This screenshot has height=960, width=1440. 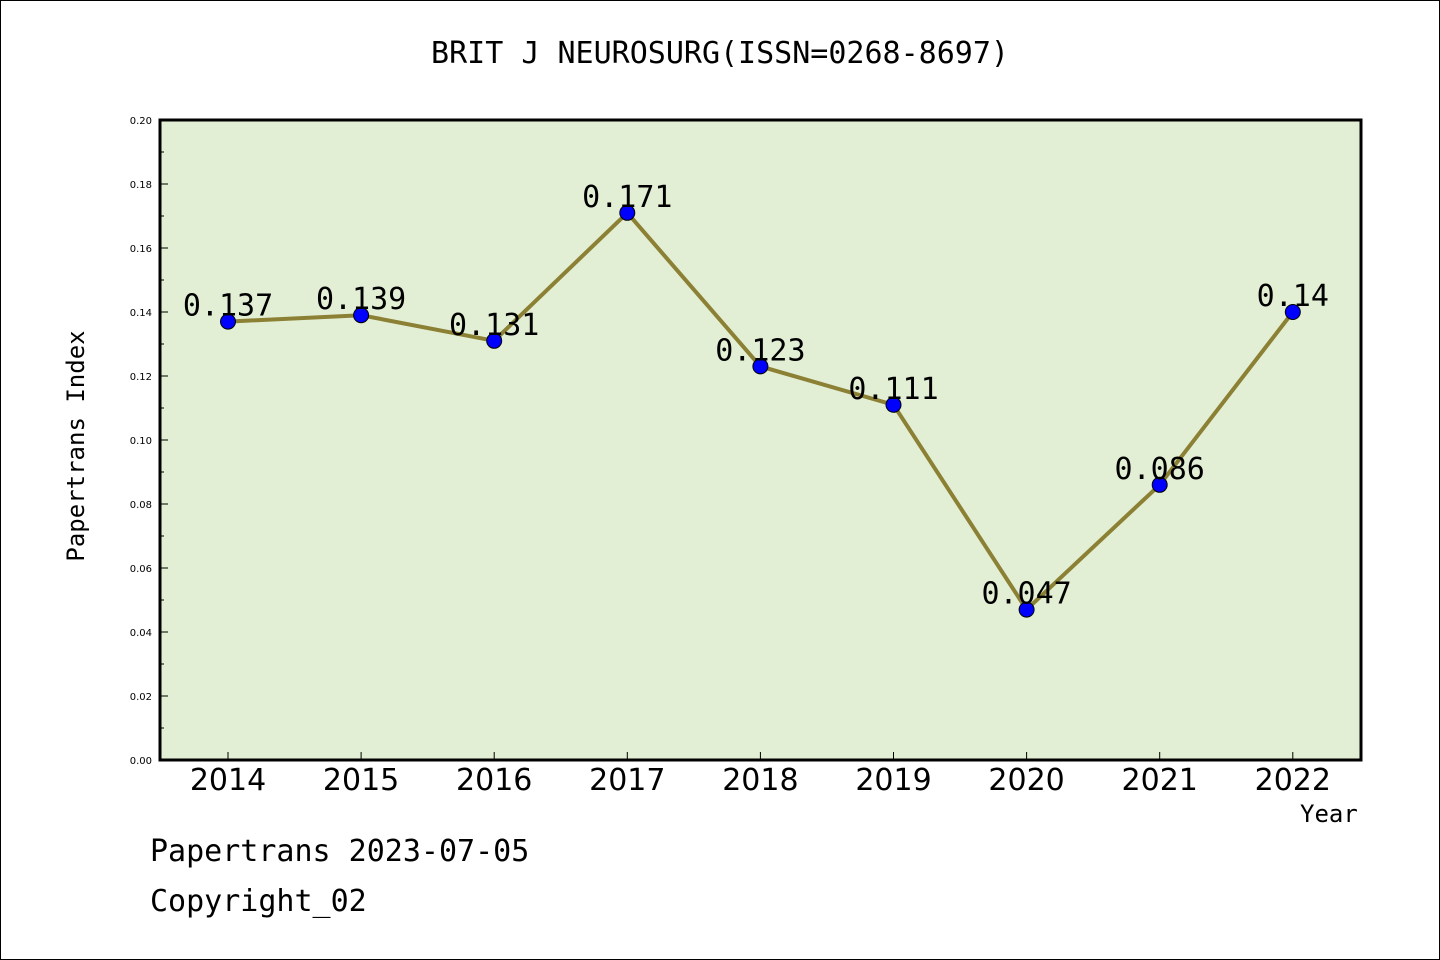 I want to click on data-label: 0.137, so click(x=228, y=306).